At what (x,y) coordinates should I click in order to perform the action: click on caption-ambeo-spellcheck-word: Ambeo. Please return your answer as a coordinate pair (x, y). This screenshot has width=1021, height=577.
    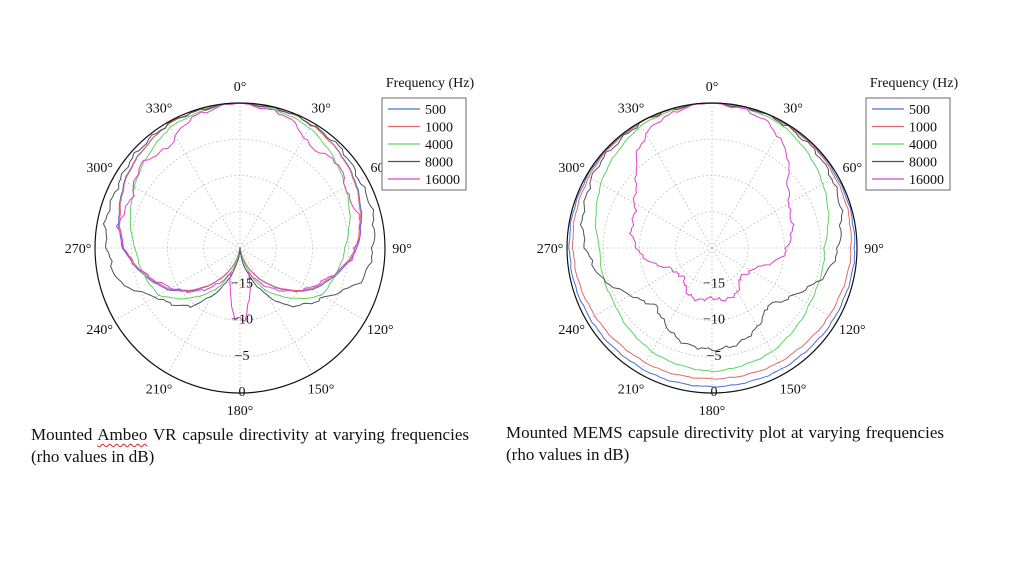
    Looking at the image, I should click on (122, 434).